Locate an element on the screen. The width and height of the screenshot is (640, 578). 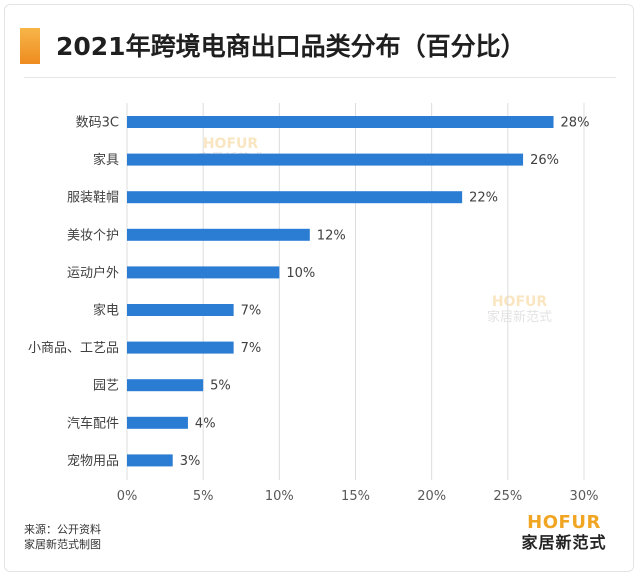
data-label: 10% is located at coordinates (300, 273).